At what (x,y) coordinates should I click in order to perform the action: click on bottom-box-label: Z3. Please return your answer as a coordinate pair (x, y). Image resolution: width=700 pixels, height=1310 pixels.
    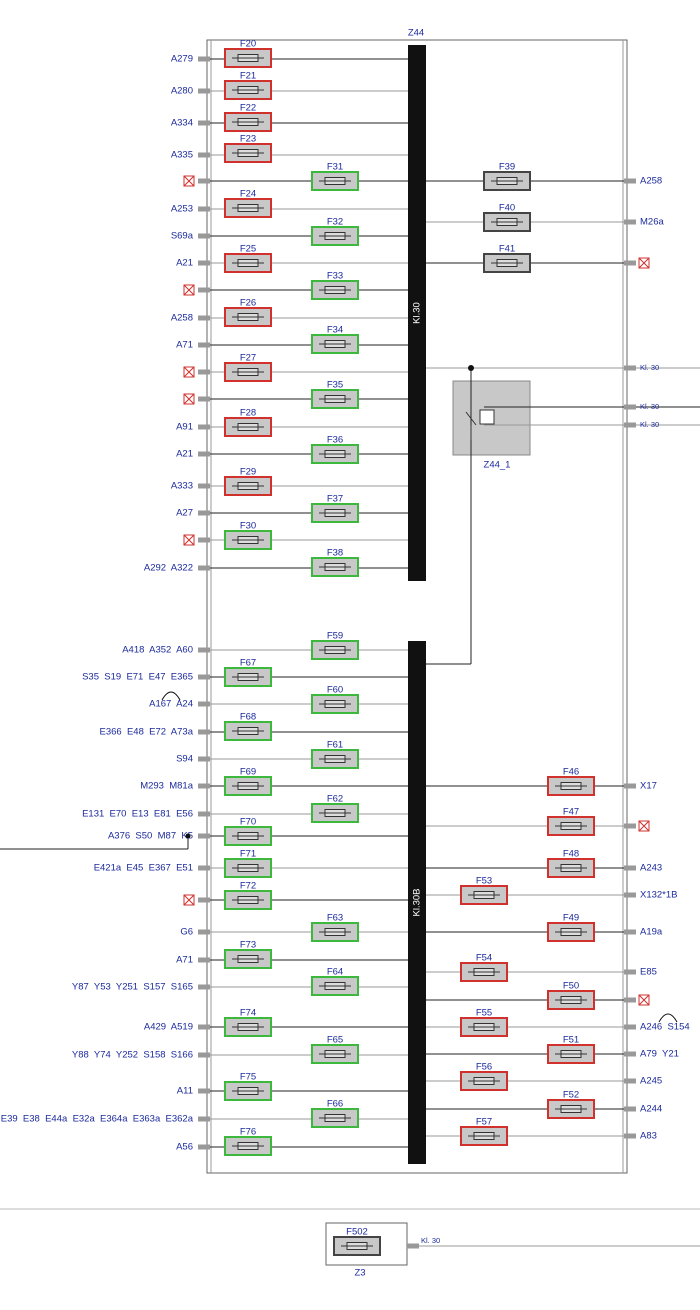
    Looking at the image, I should click on (359, 1273).